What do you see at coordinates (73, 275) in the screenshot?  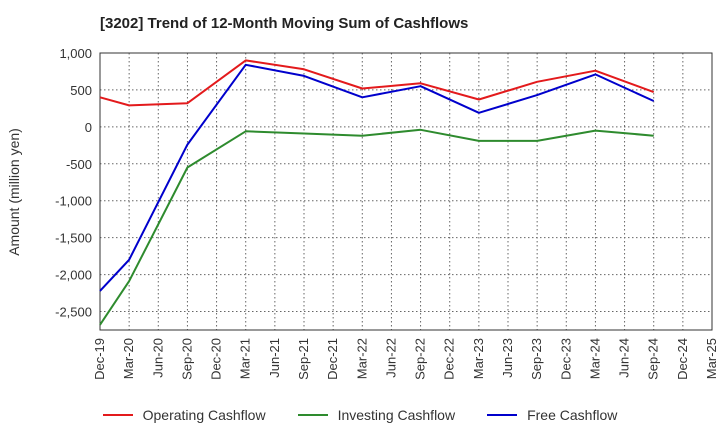 I see `y-tick-label: -2,000` at bounding box center [73, 275].